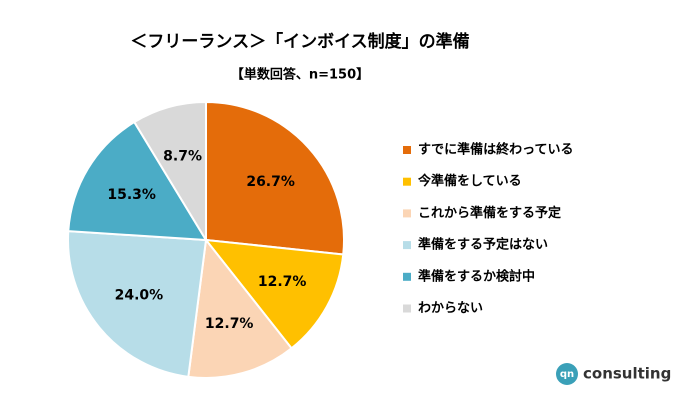 This screenshot has height=407, width=680. What do you see at coordinates (476, 276) in the screenshot?
I see `legend-label: 準備をするか検討中` at bounding box center [476, 276].